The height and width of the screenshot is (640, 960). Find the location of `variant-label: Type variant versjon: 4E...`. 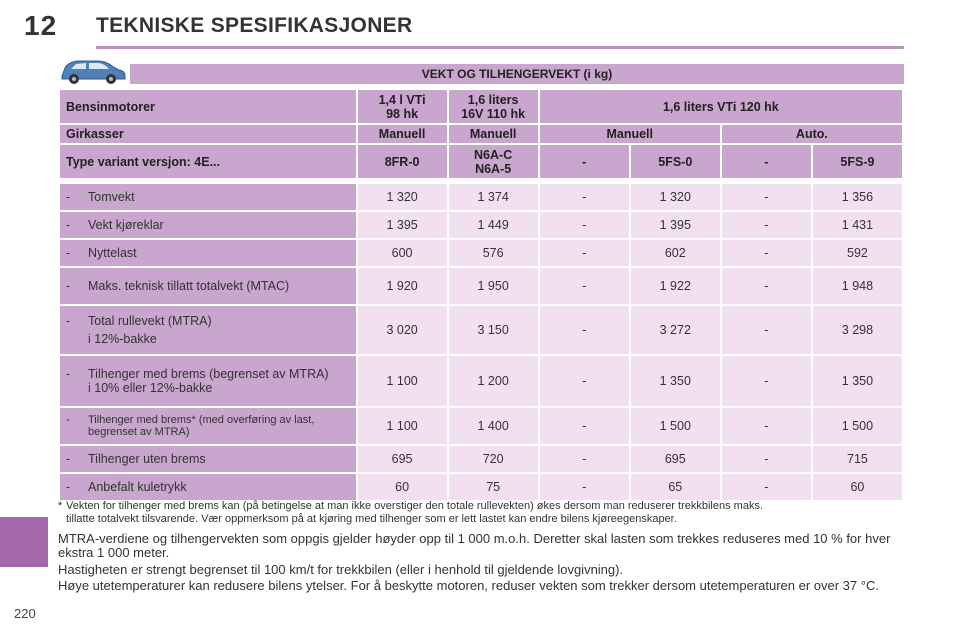

variant-label: Type variant versjon: 4E... is located at coordinates (208, 161).